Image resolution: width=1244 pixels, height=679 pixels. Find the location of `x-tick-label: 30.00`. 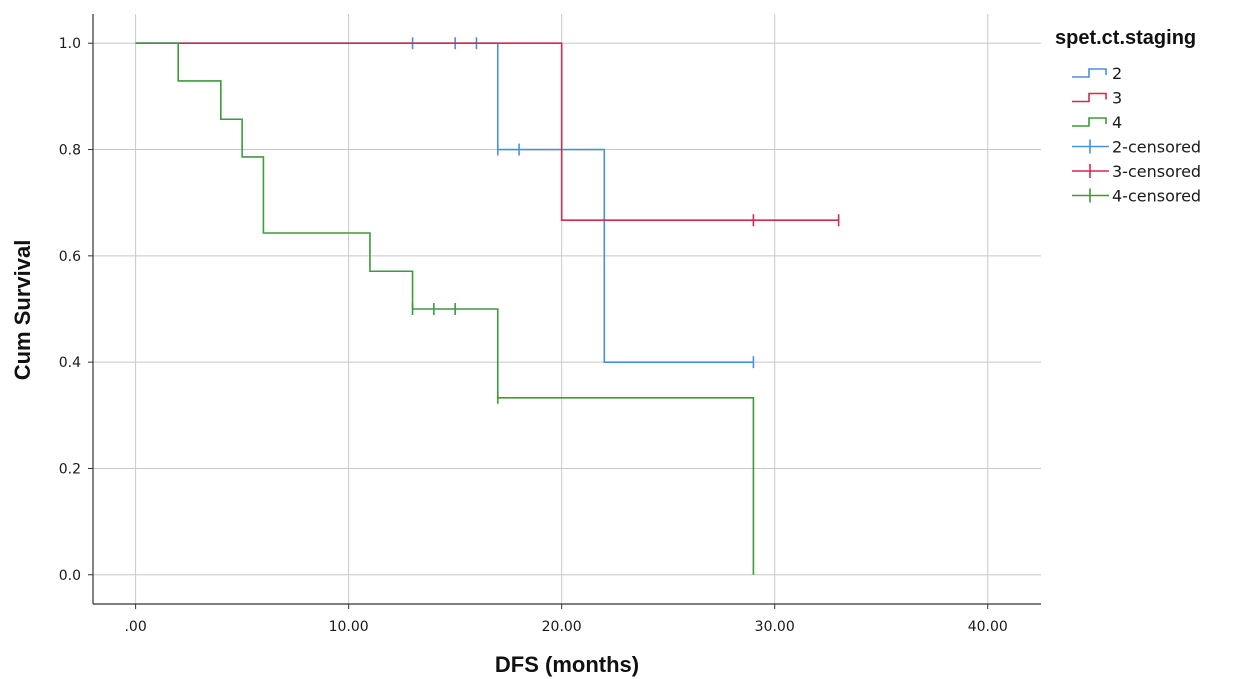

x-tick-label: 30.00 is located at coordinates (775, 627).